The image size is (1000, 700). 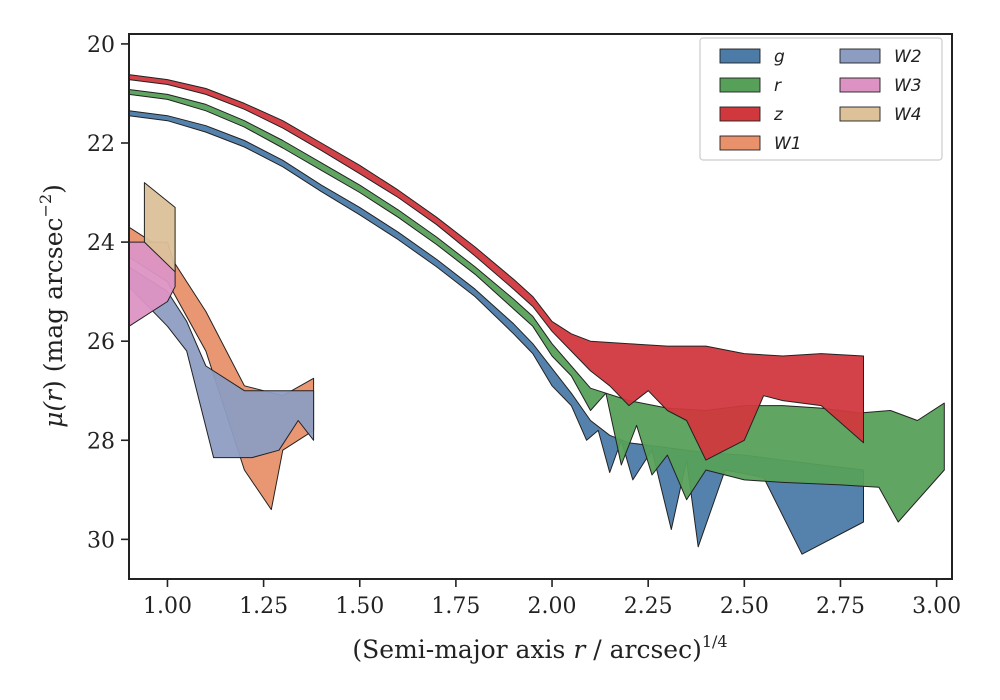 What do you see at coordinates (779, 57) in the screenshot?
I see `legend-label: g` at bounding box center [779, 57].